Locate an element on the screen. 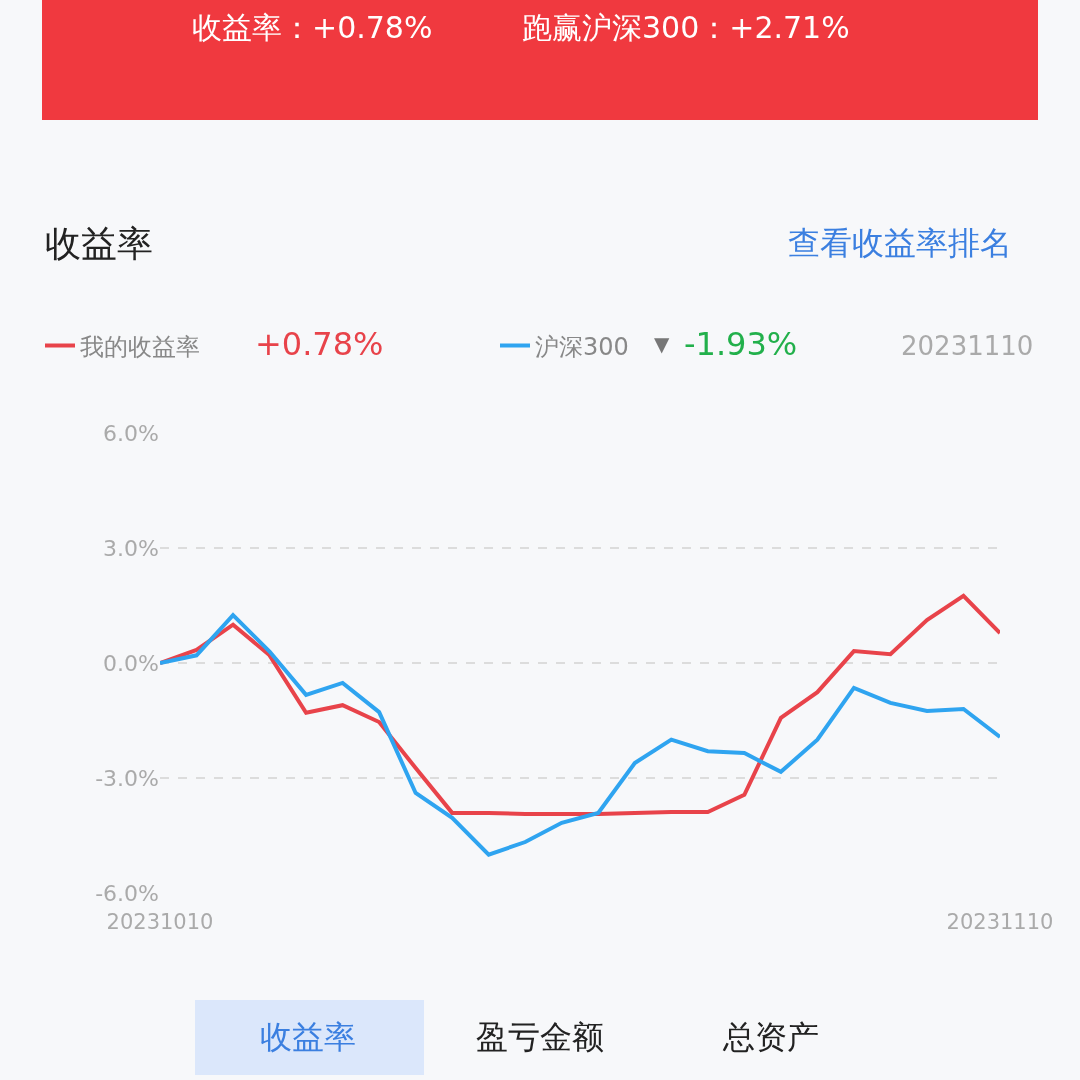  text: -1.93% is located at coordinates (741, 344).